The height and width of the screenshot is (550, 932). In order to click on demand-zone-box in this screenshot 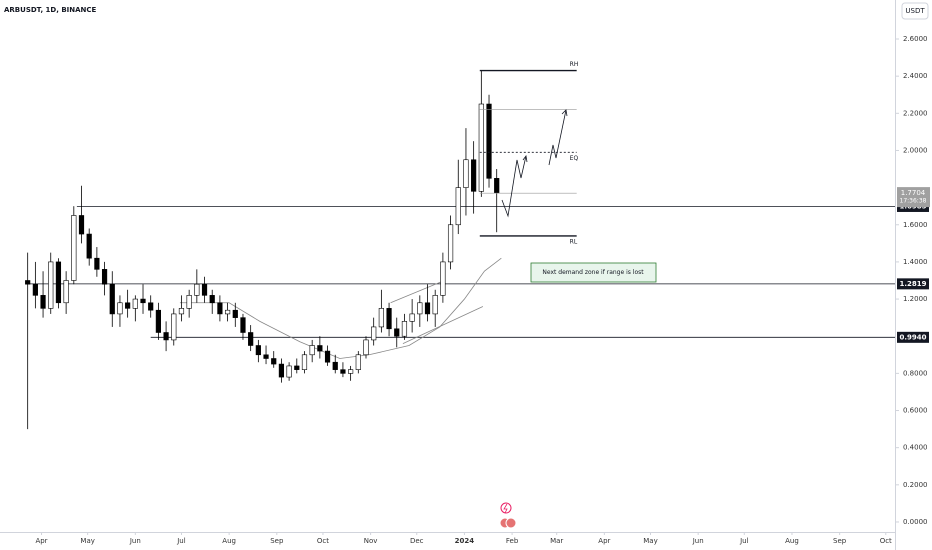, I will do `click(593, 272)`.